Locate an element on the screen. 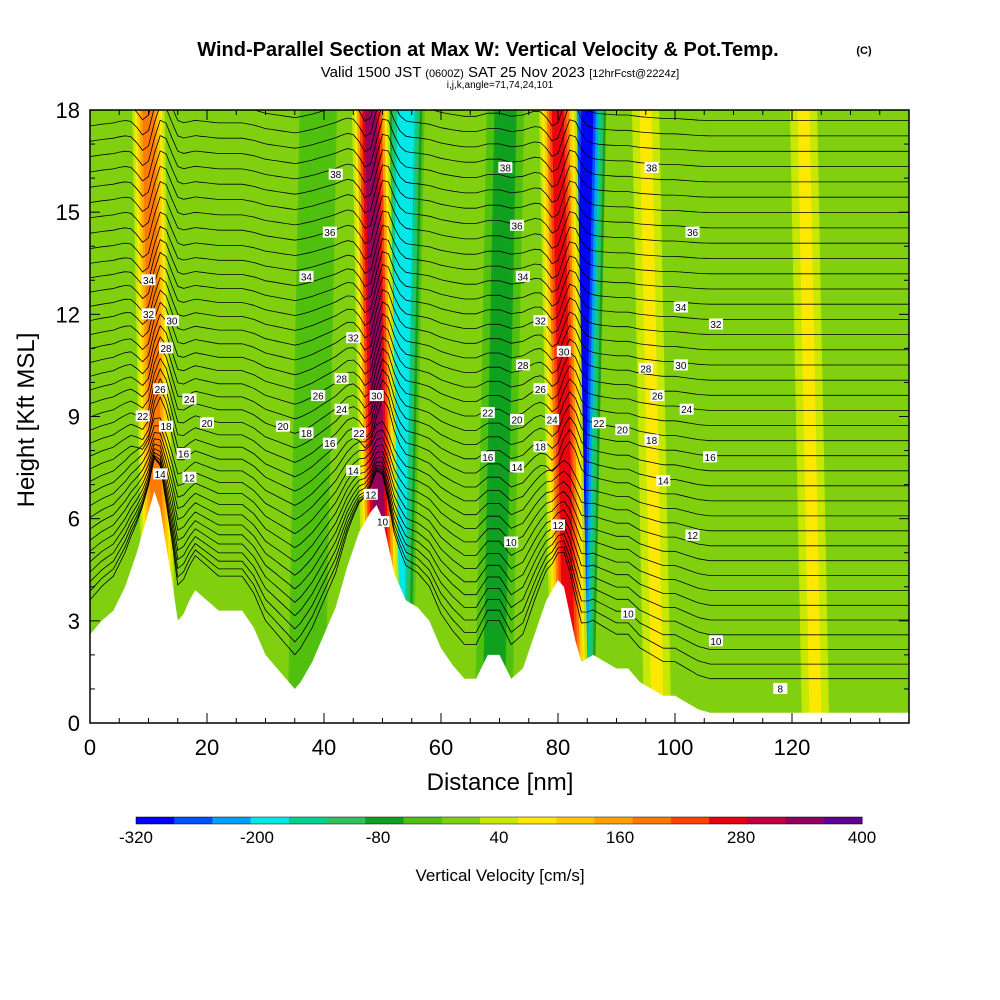  colorbar-label: Vertical Velocity [cm/s] is located at coordinates (499, 875).